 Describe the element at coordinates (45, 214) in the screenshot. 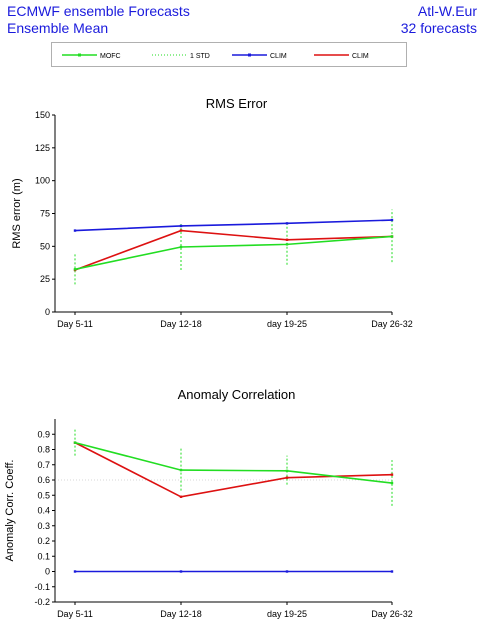

I see `y-tick-label: 75` at that location.